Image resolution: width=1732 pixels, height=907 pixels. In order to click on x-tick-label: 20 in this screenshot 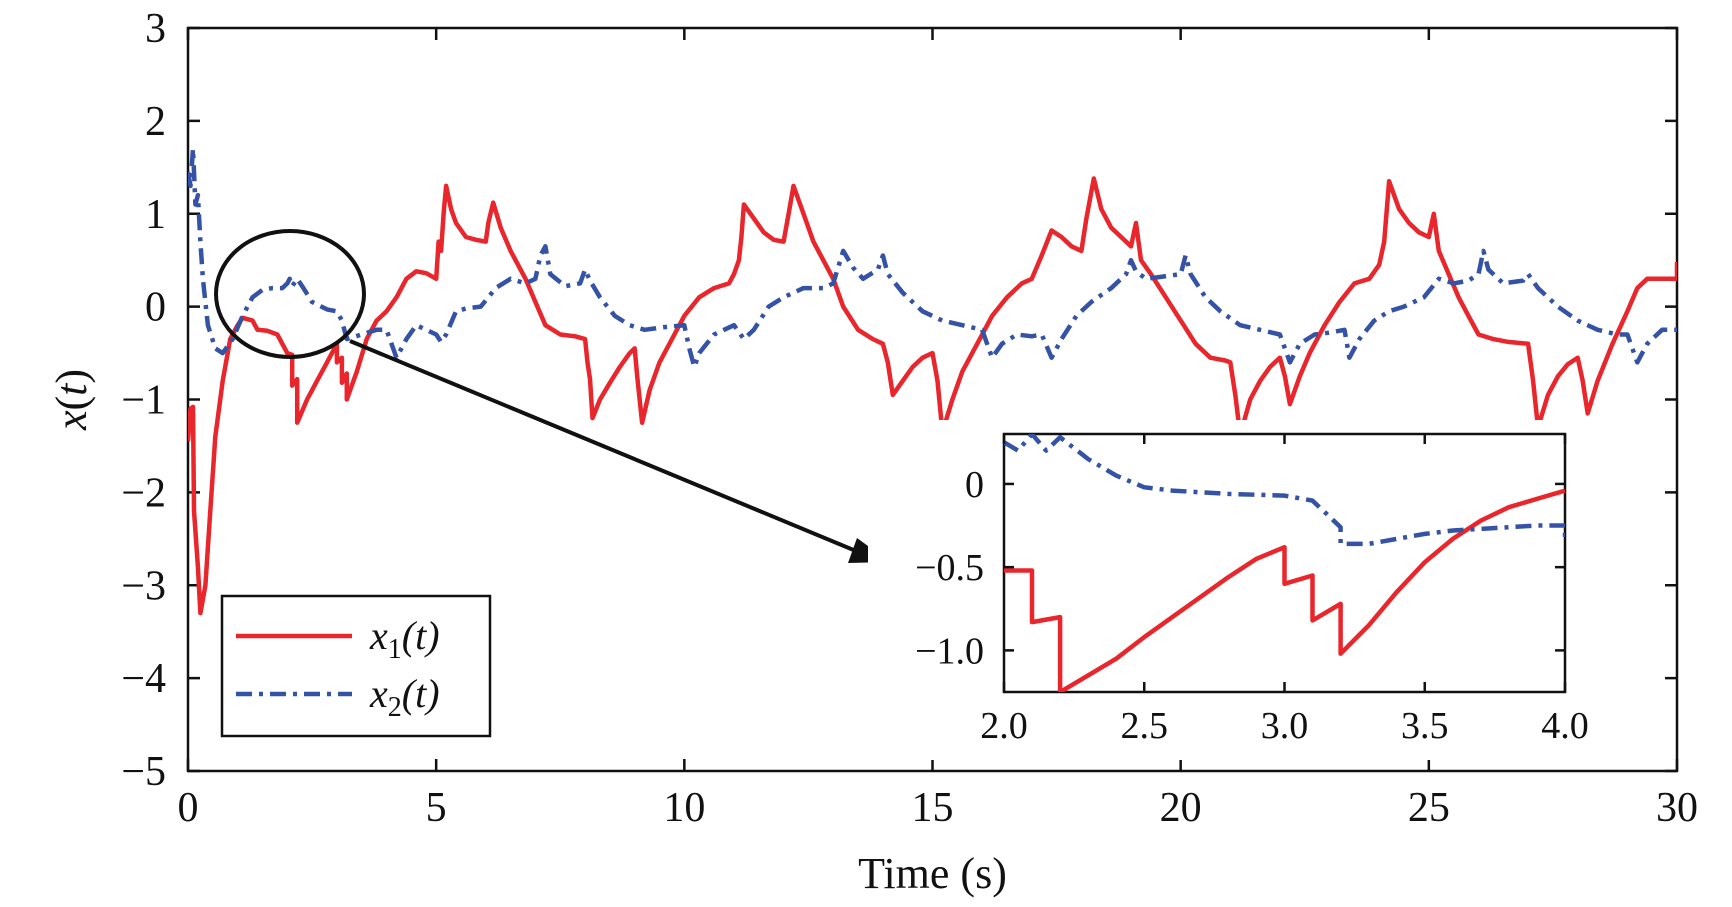, I will do `click(1181, 808)`.